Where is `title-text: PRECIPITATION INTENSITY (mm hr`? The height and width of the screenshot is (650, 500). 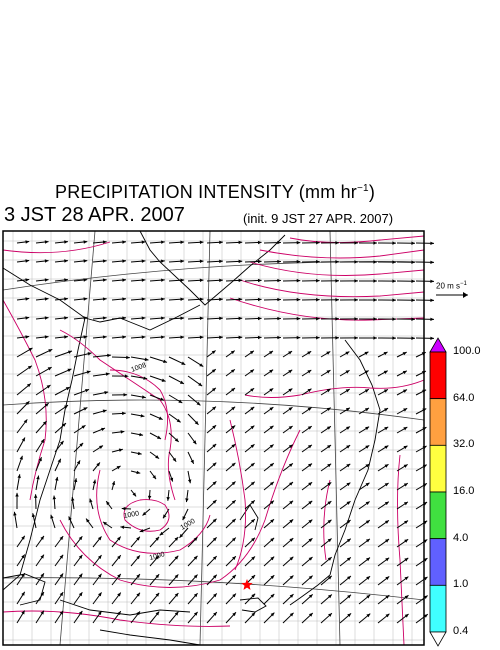 title-text: PRECIPITATION INTENSITY (mm hr is located at coordinates (205, 192).